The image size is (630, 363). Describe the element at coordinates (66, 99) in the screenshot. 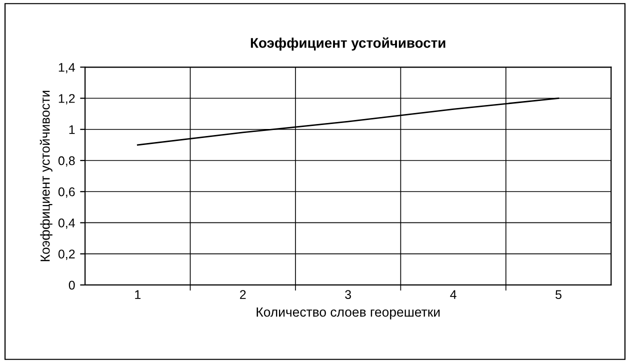

I see `y-tick-label: 1,2` at that location.